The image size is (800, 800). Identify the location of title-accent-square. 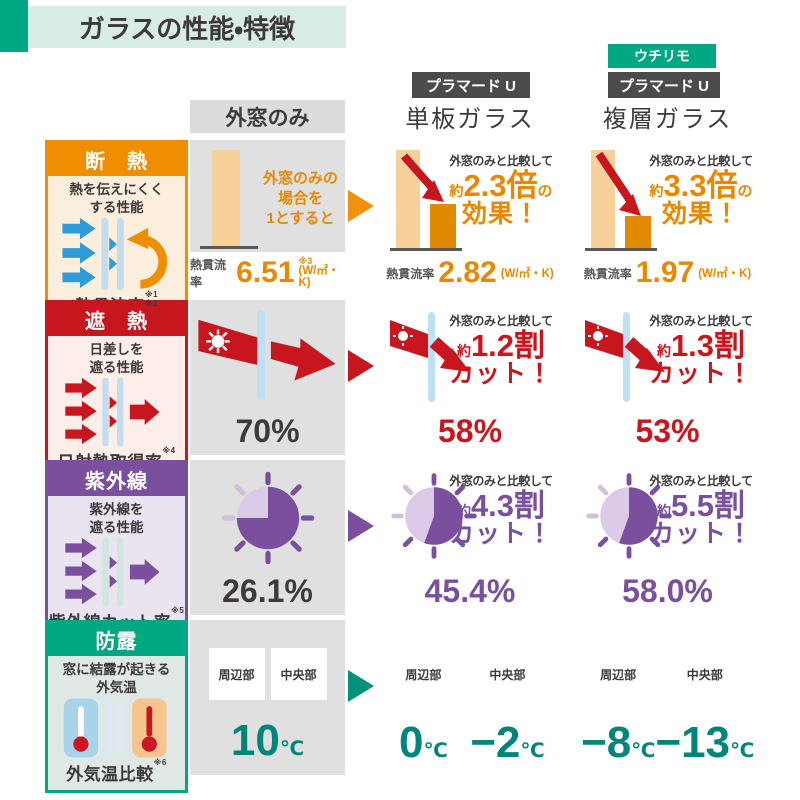
(14, 26).